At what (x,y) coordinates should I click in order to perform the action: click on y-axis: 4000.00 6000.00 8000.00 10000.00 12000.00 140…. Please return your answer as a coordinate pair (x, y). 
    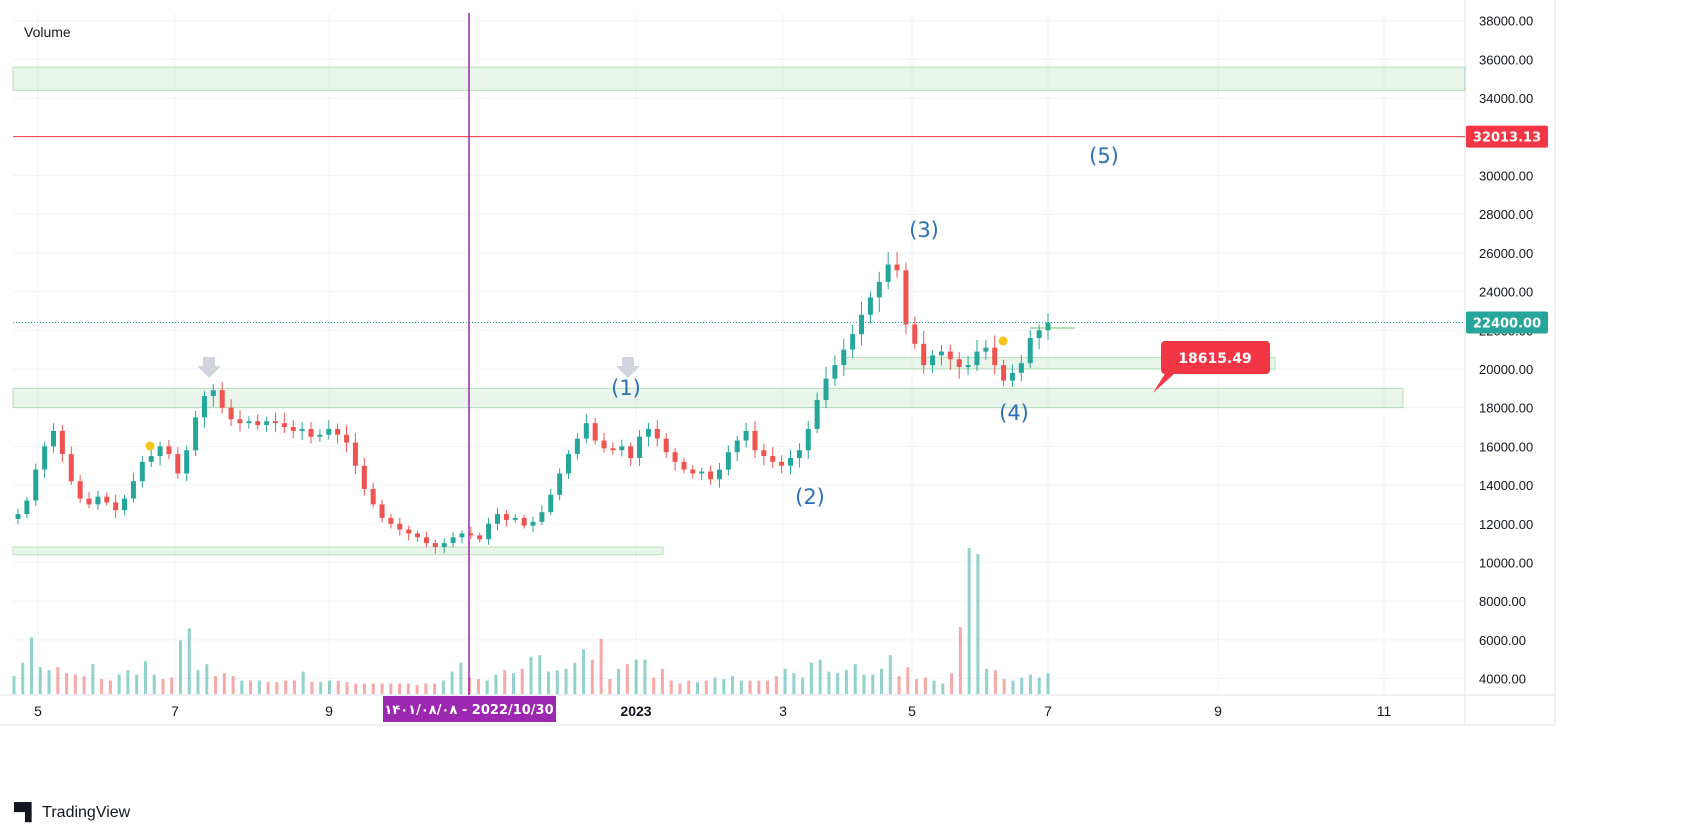
    Looking at the image, I should click on (1507, 350).